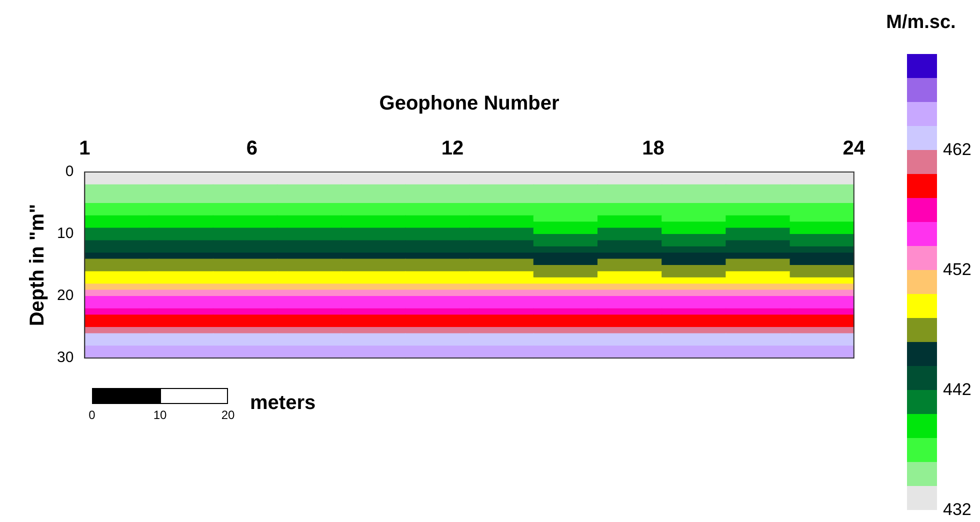 The width and height of the screenshot is (980, 522). I want to click on text: 0, so click(92, 415).